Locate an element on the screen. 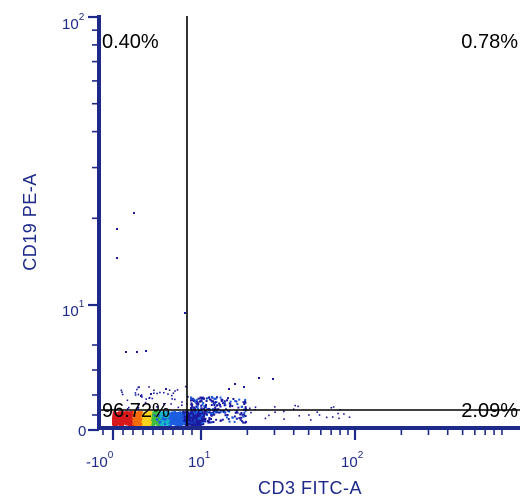 The image size is (524, 502). x-tick-label-neg-10-0: -100 is located at coordinates (100, 460).